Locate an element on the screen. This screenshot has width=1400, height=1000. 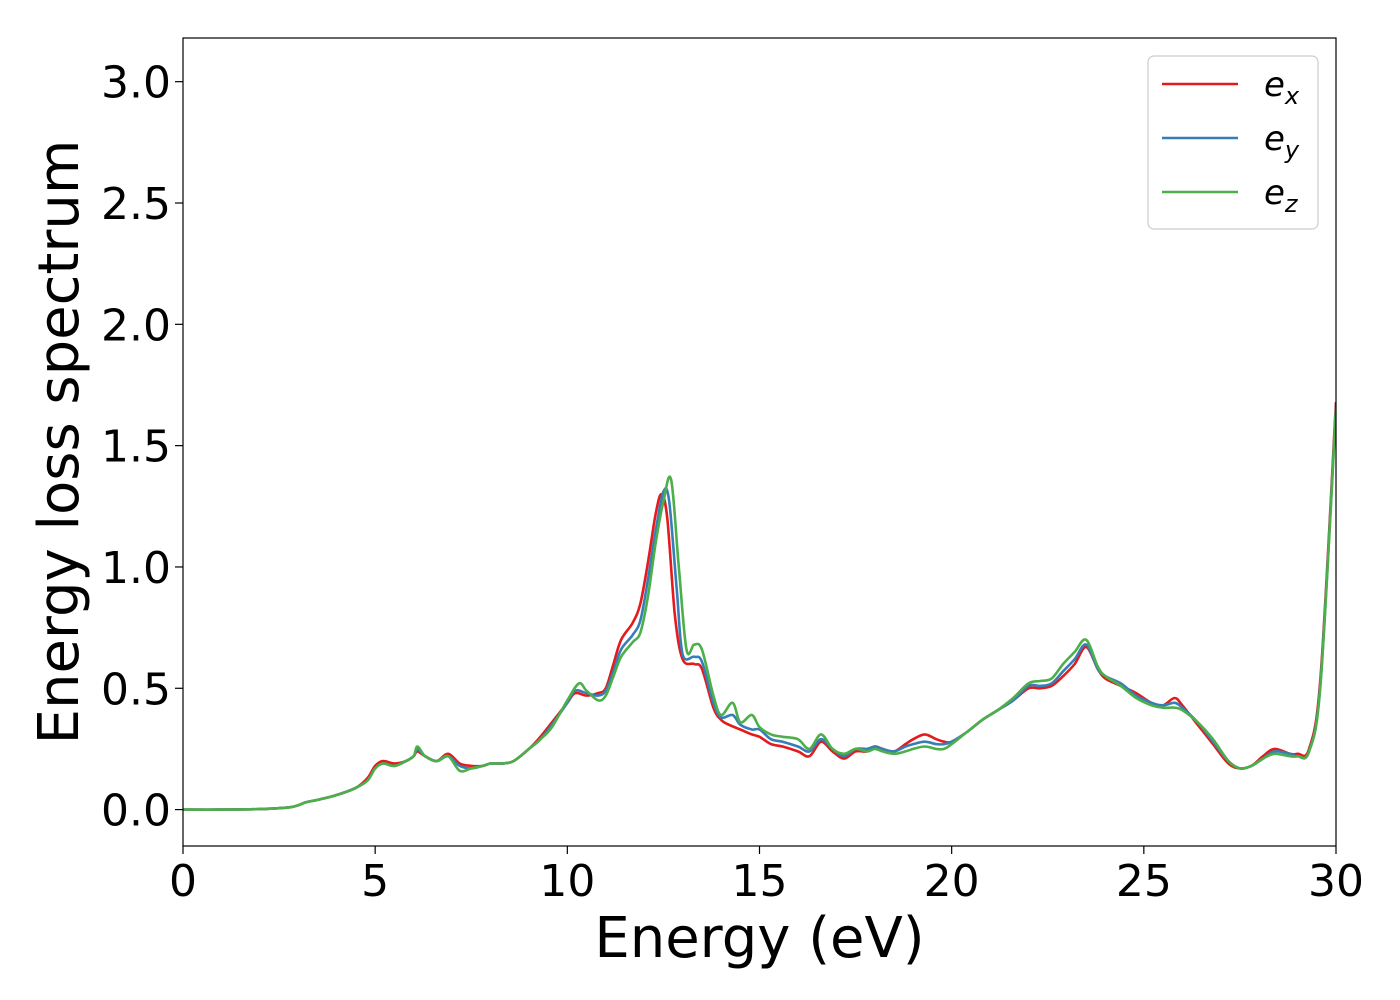
x-tick-label: 0 is located at coordinates (183, 881).